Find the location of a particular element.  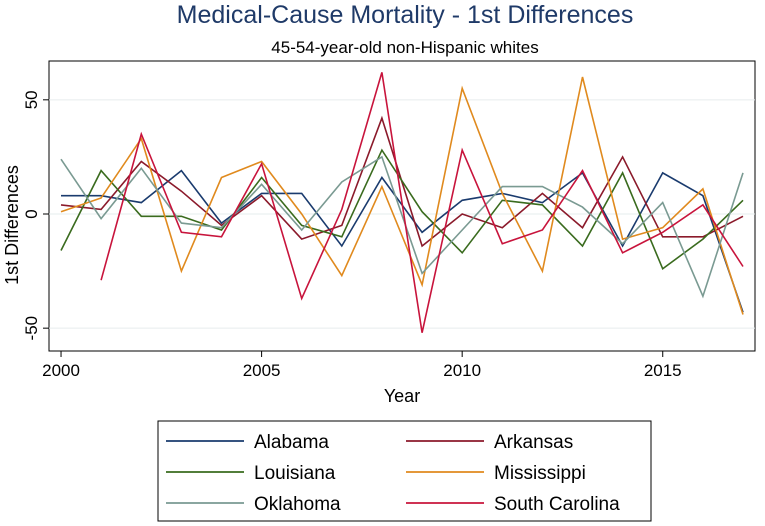

x-tick-label: 2010 is located at coordinates (462, 370).